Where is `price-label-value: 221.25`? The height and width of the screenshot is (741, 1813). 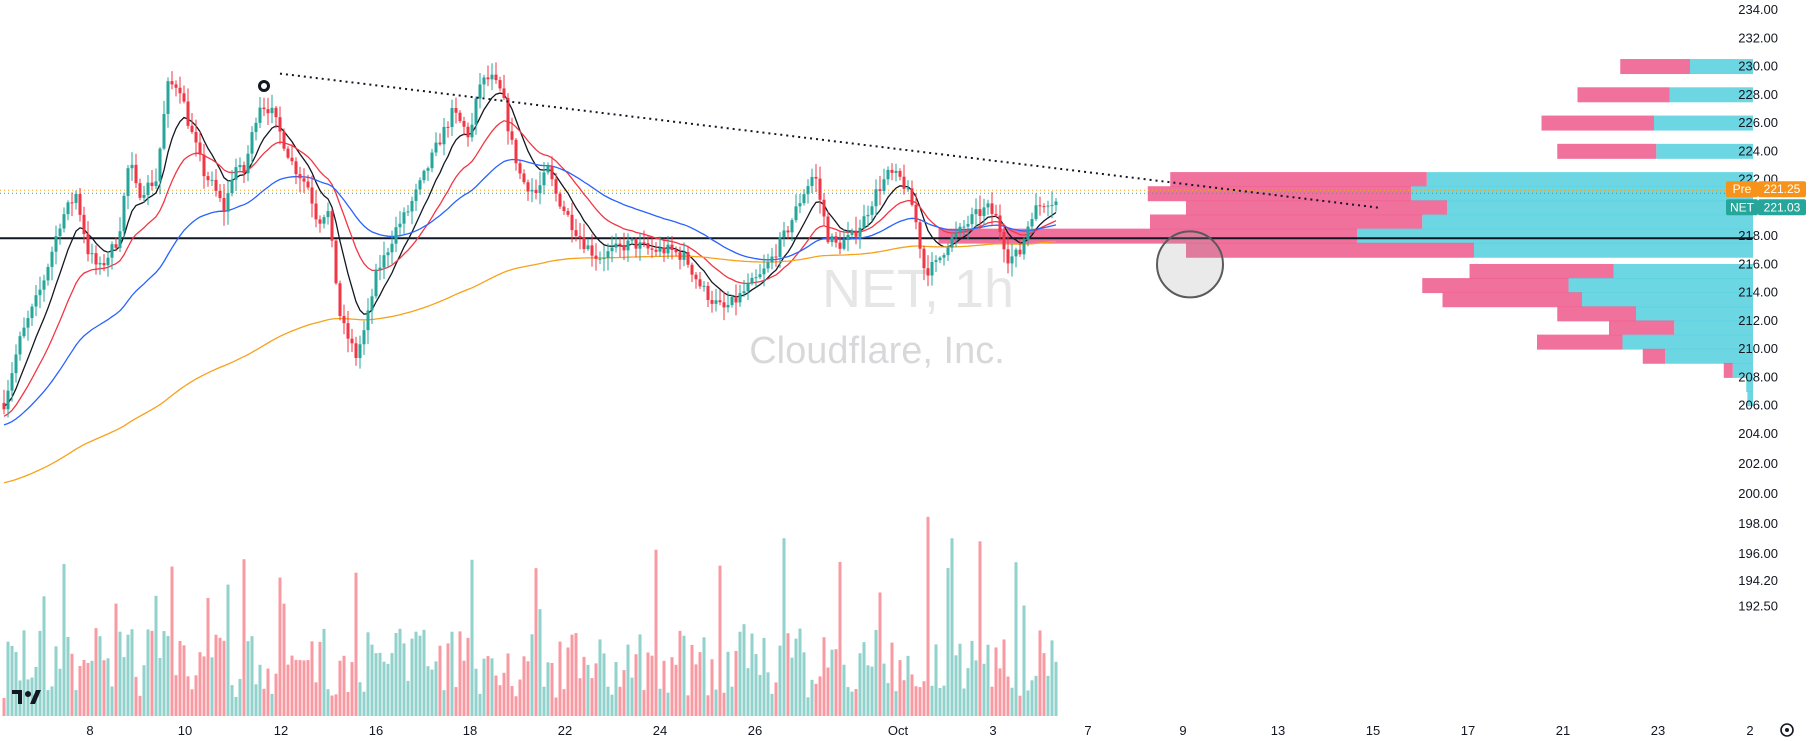 price-label-value: 221.25 is located at coordinates (1782, 189).